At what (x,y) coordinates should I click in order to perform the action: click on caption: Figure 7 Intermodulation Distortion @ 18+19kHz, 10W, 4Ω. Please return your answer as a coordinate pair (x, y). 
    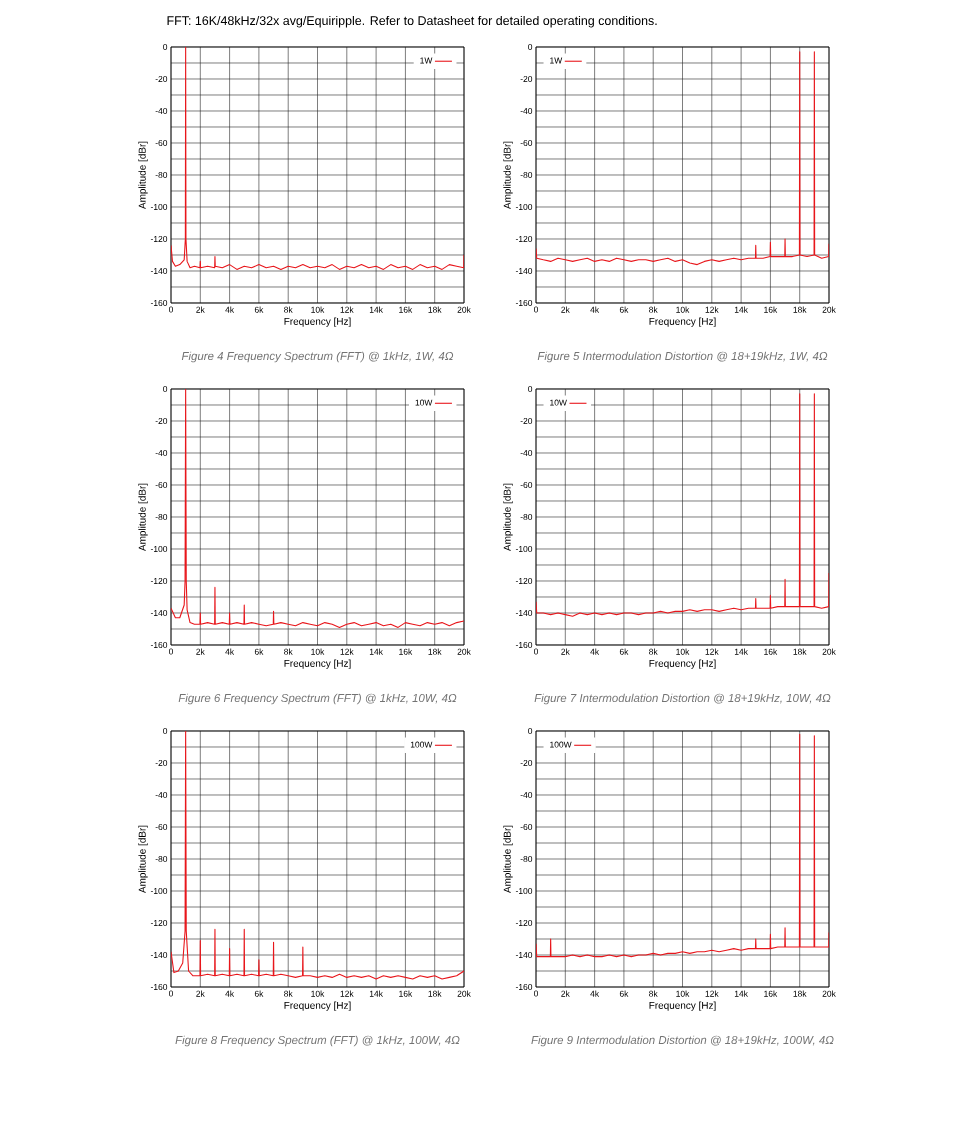
    Looking at the image, I should click on (682, 699).